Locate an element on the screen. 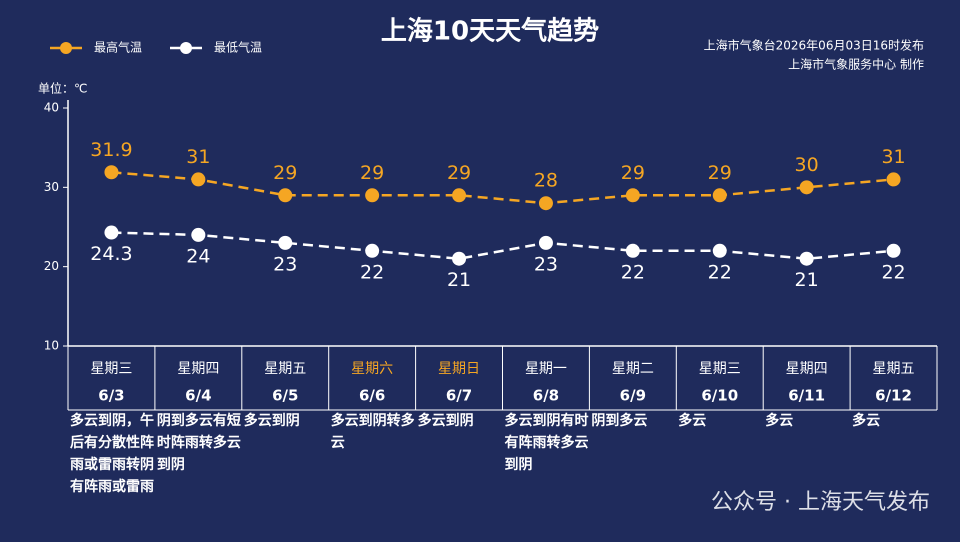 Image resolution: width=960 pixels, height=542 pixels. x-tick-label: 6/4 is located at coordinates (198, 396).